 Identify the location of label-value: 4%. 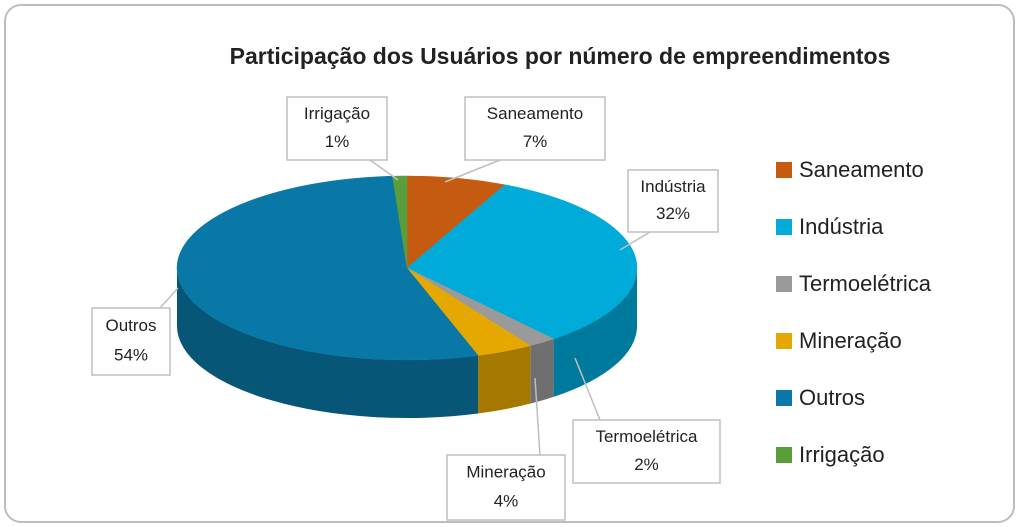
(506, 500).